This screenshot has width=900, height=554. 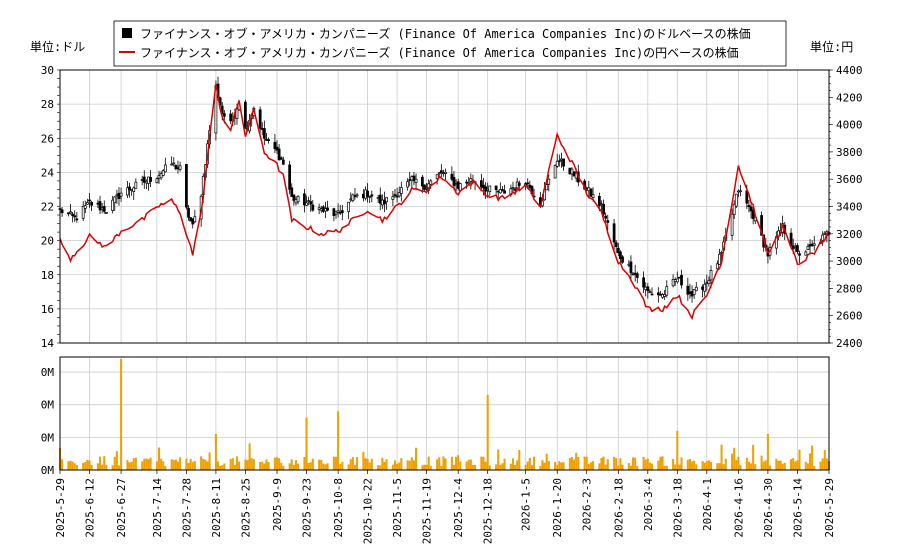 What do you see at coordinates (738, 508) in the screenshot?
I see `x-tick-label: 2026-4-16` at bounding box center [738, 508].